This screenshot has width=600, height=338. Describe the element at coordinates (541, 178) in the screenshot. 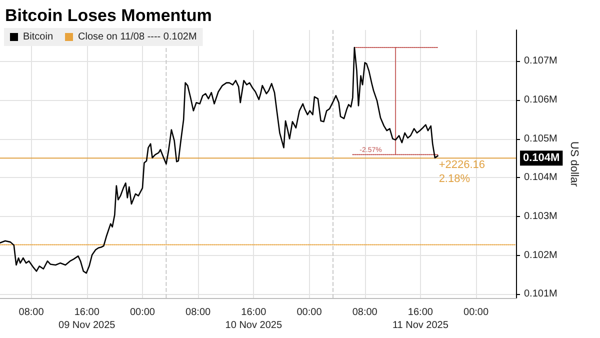

I see `y-tick-label: 0.104M` at that location.